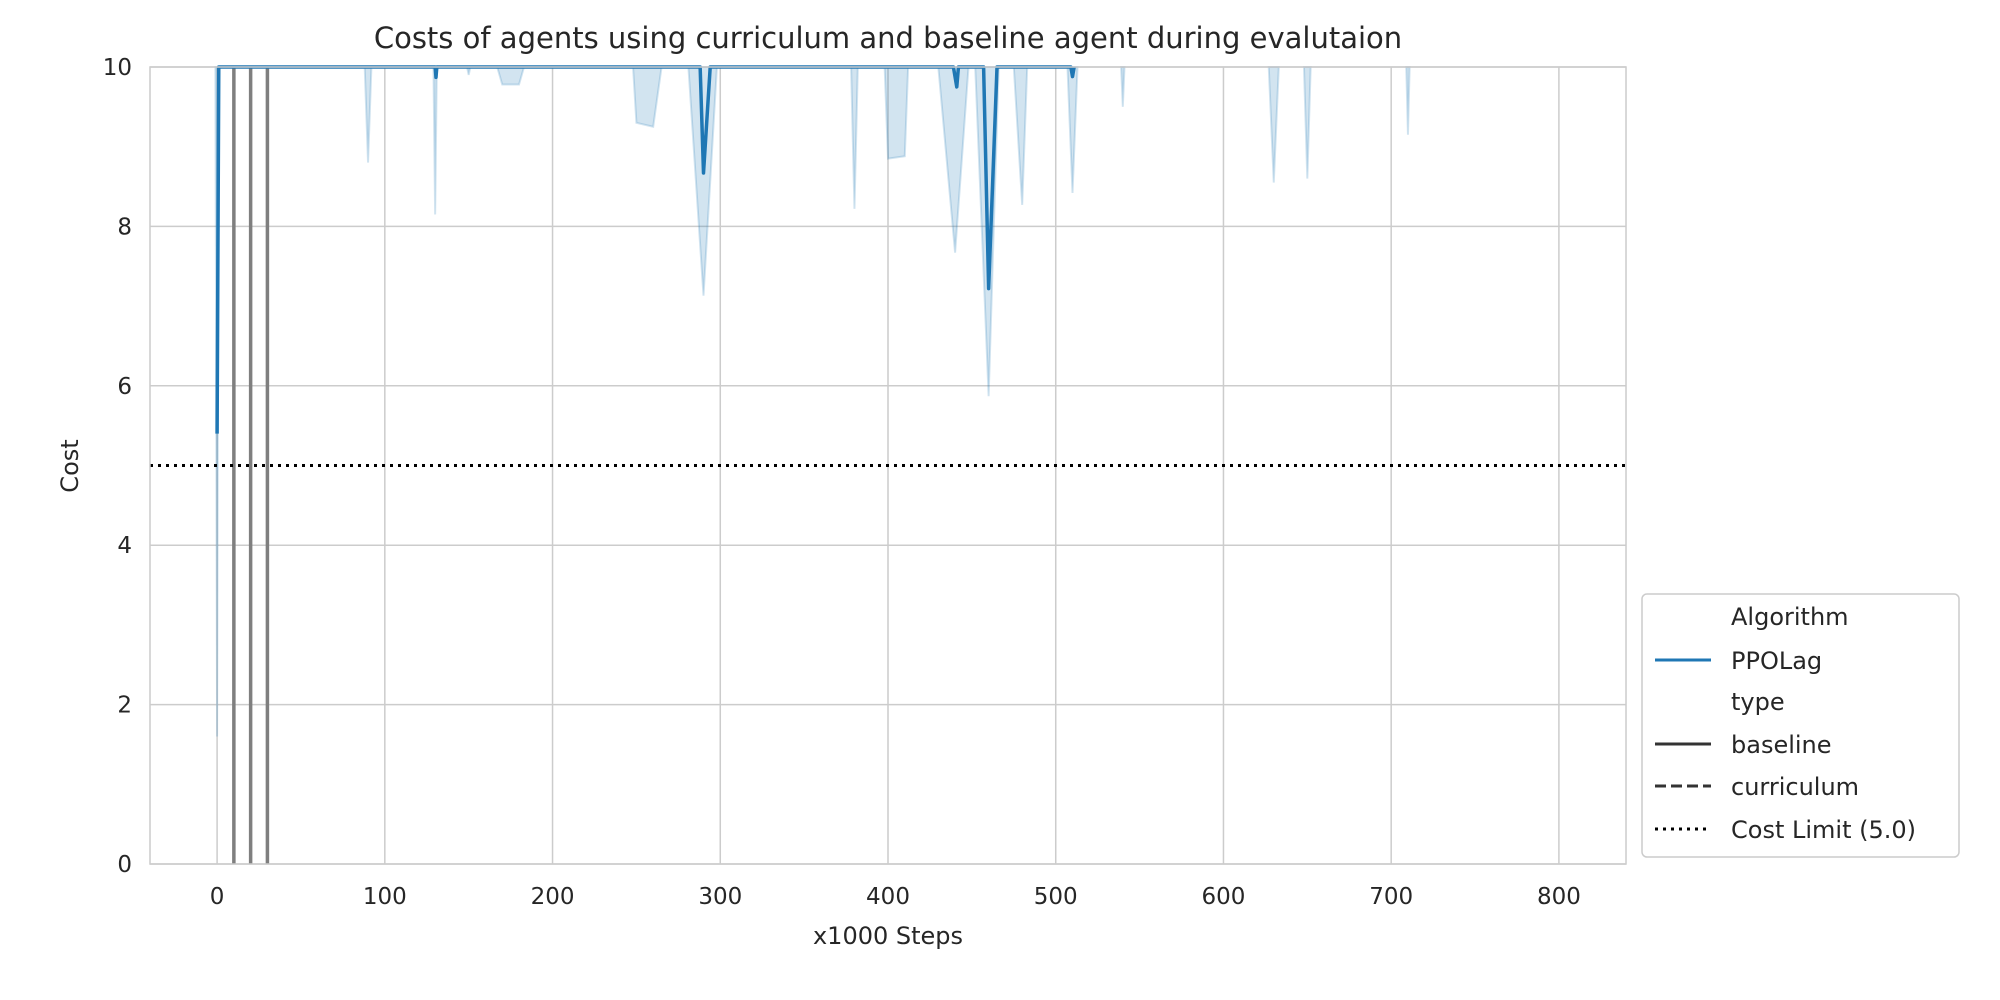 The height and width of the screenshot is (1000, 2000). Describe the element at coordinates (124, 387) in the screenshot. I see `y-tick-label: 6` at that location.